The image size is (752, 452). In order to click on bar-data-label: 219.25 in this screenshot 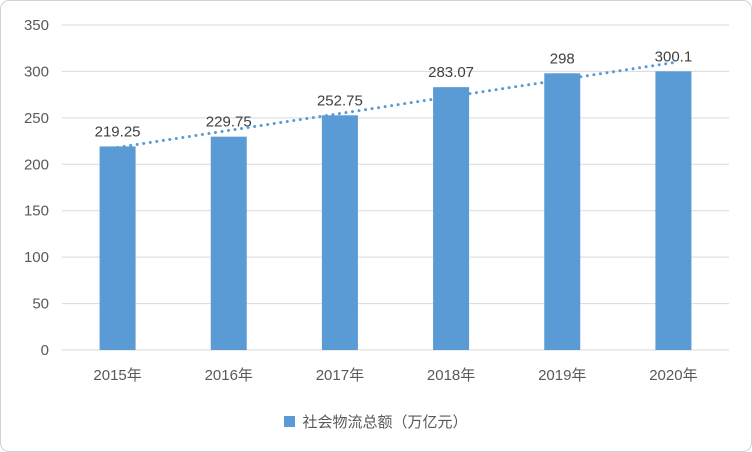, I will do `click(118, 131)`.